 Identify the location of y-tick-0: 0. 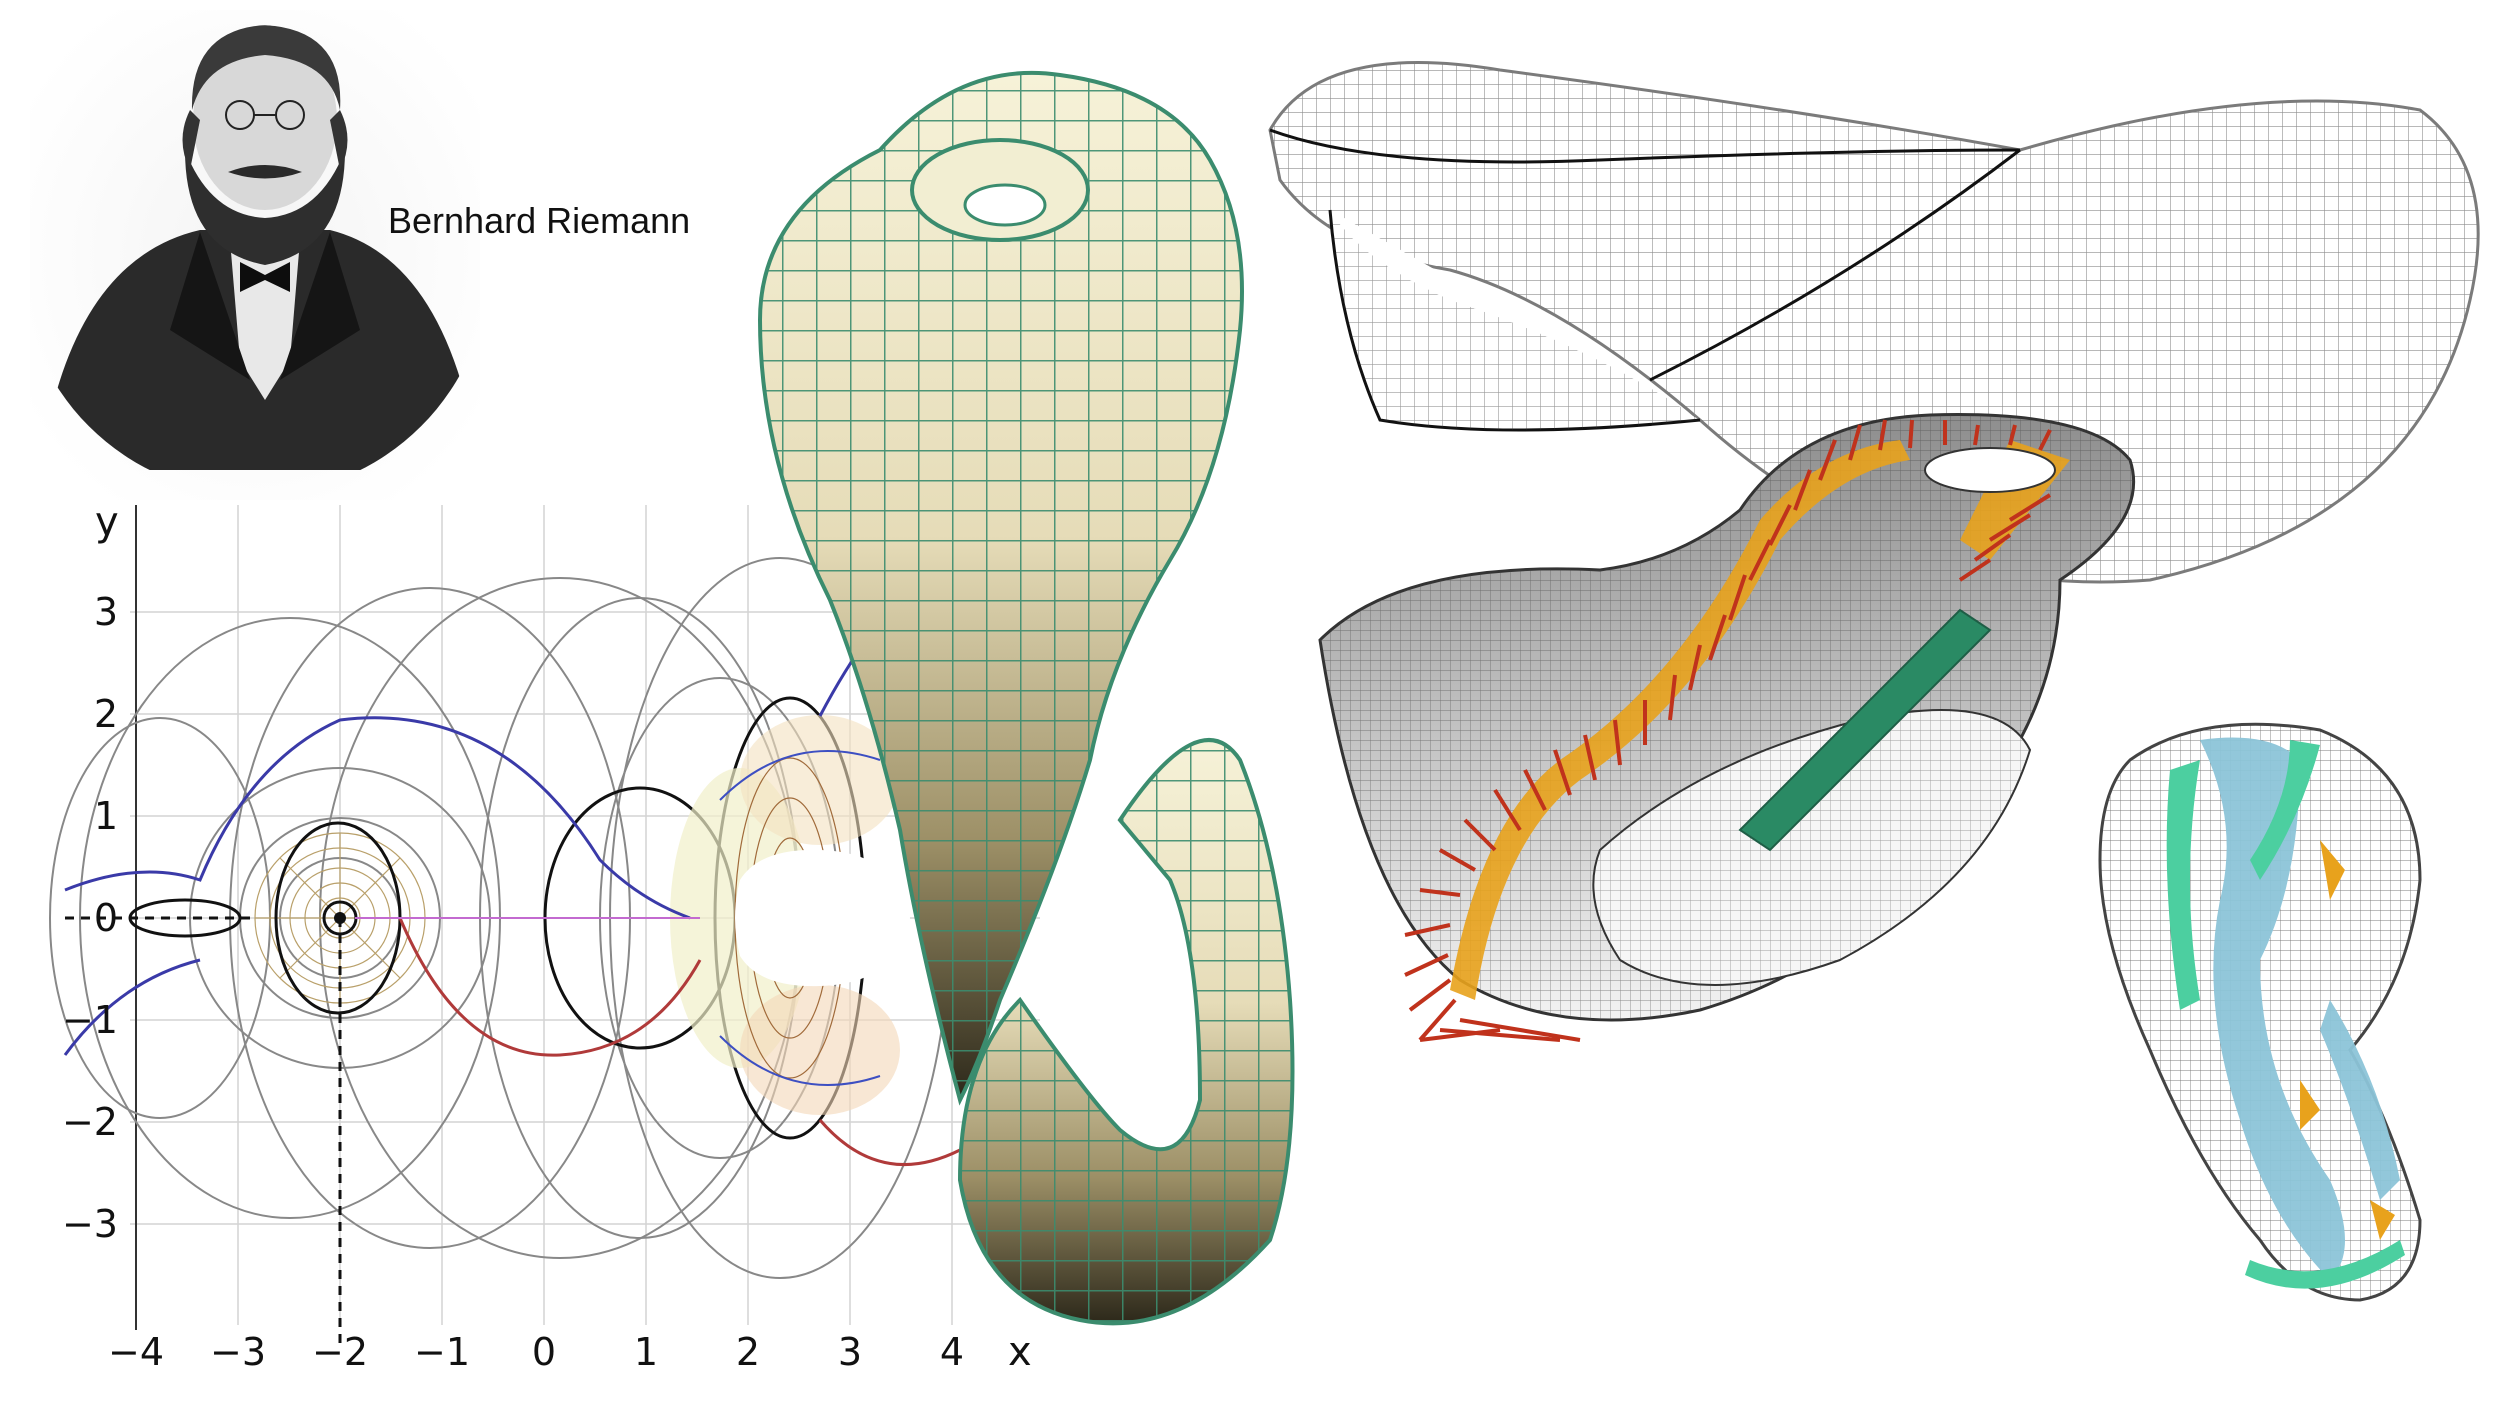
(106, 918).